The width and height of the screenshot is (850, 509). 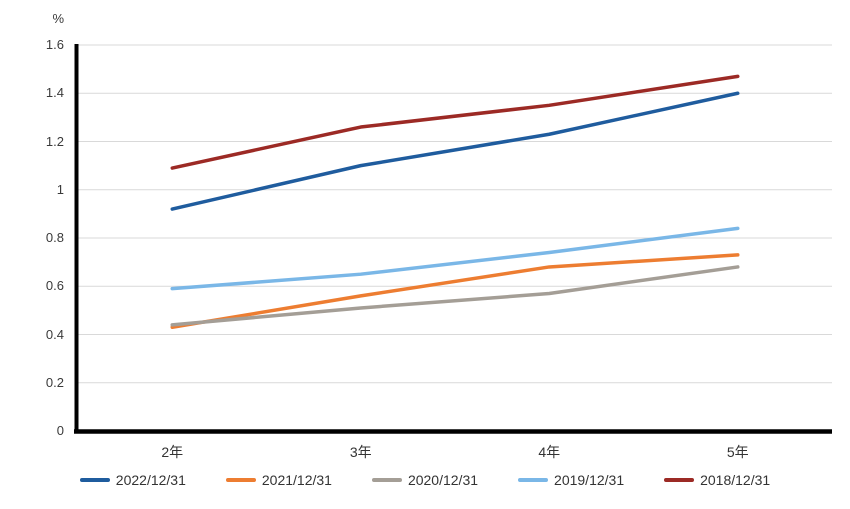 I want to click on x-tick-label: 5年, so click(x=737, y=452).